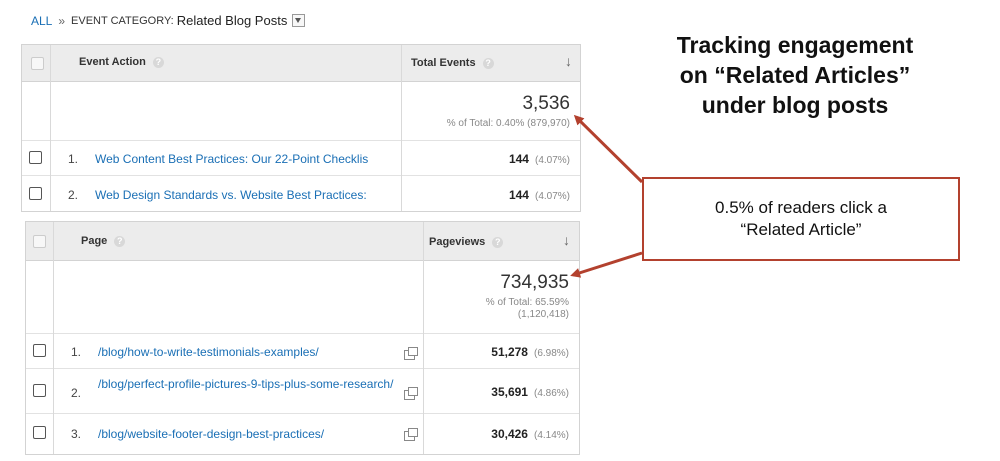  What do you see at coordinates (509, 434) in the screenshot?
I see `pageviews-value: 30,426` at bounding box center [509, 434].